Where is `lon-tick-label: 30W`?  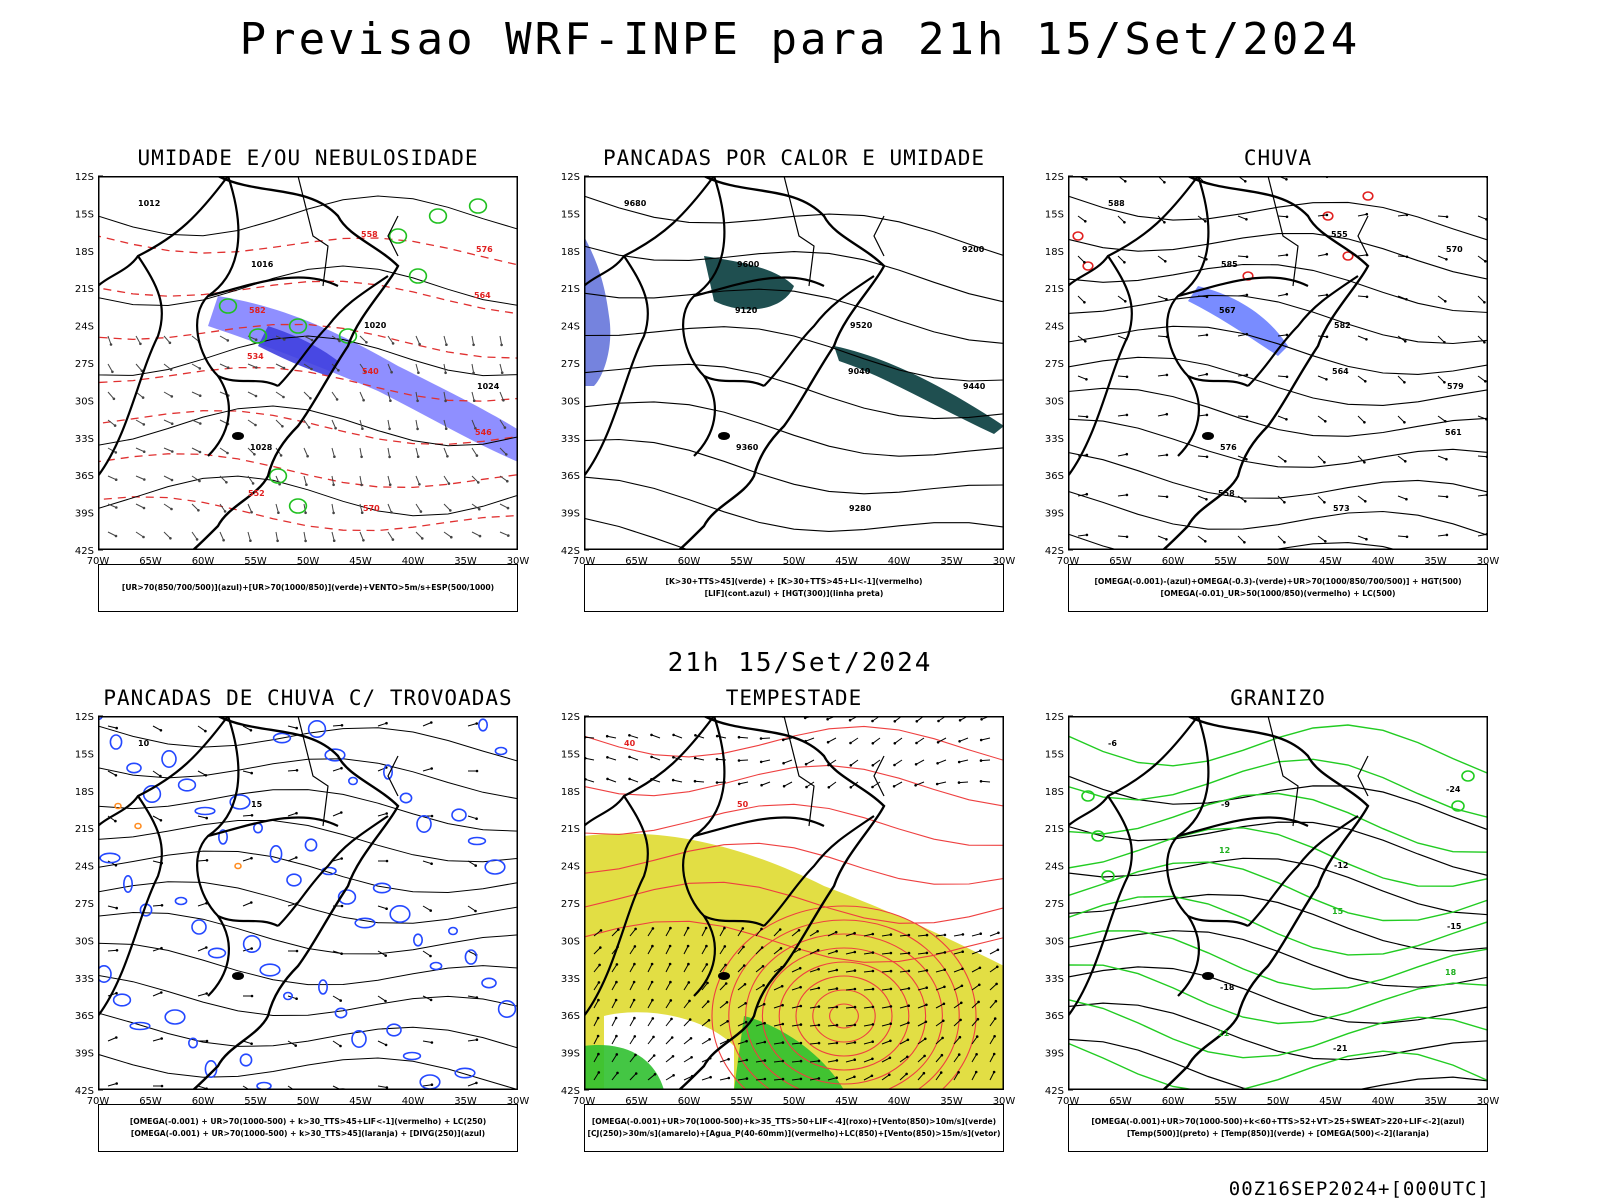 lon-tick-label: 30W is located at coordinates (518, 1101).